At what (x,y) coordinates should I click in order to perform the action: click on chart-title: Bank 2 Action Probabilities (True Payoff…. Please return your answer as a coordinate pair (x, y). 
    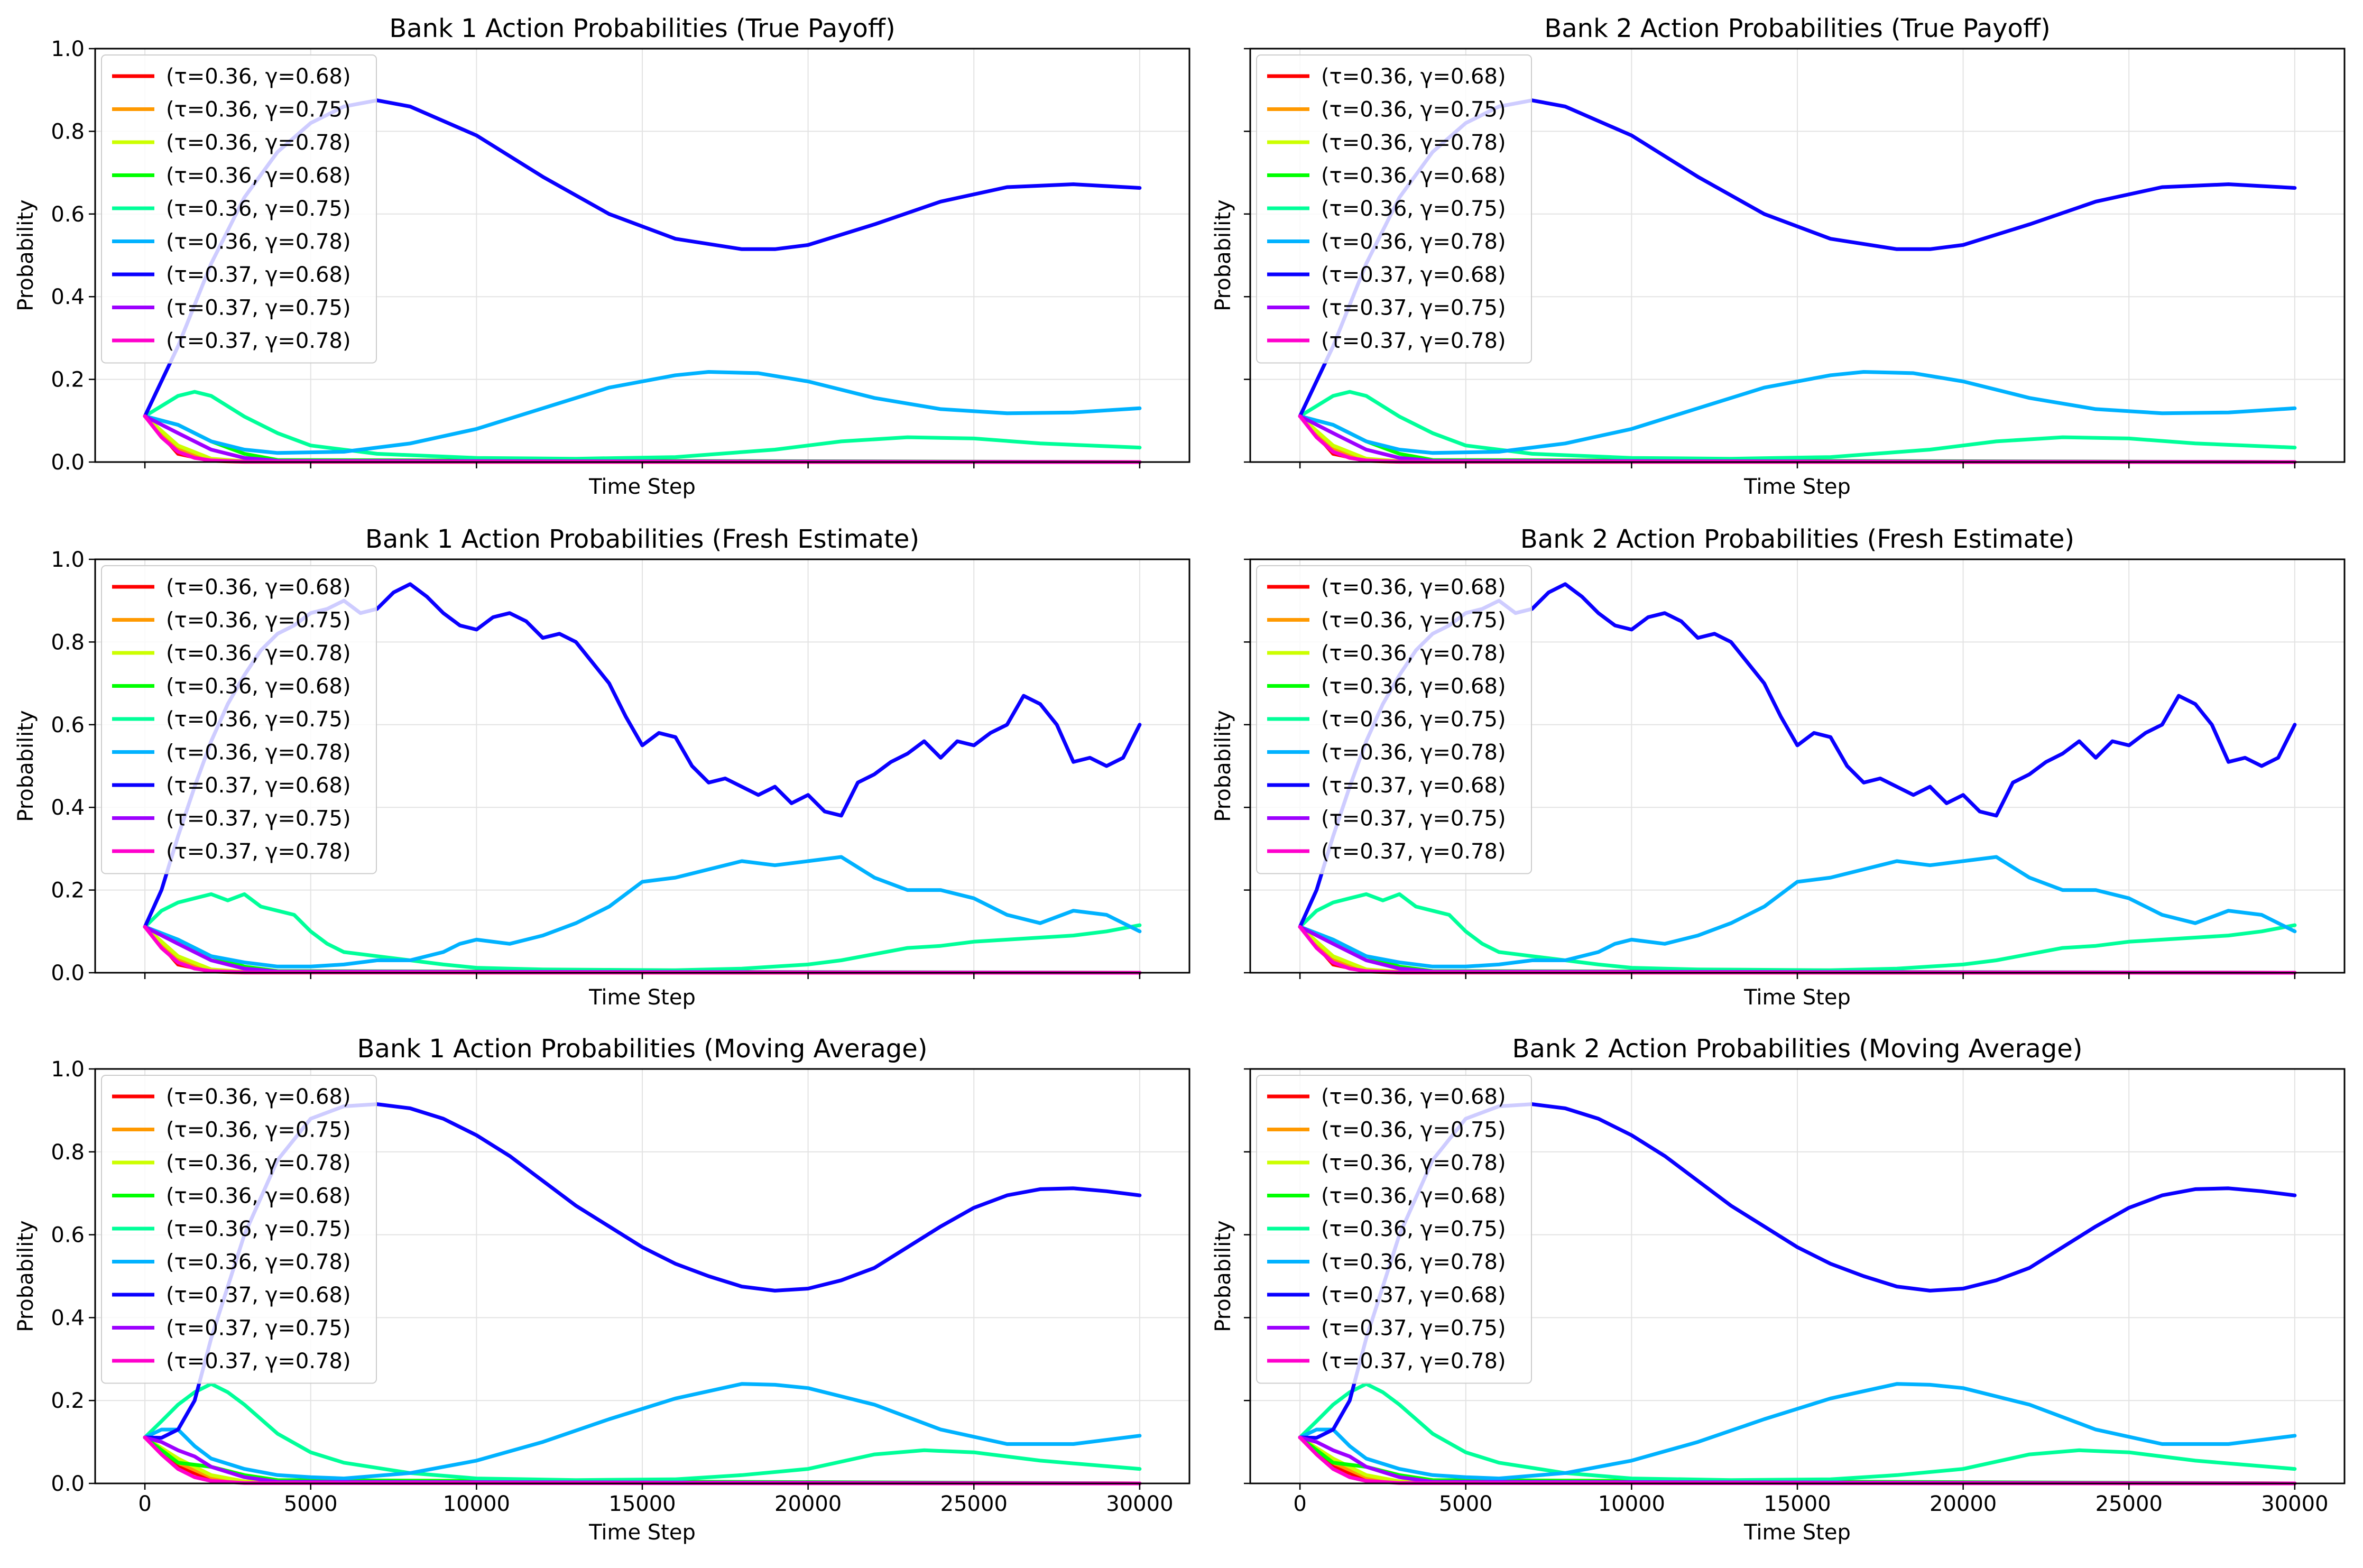
    Looking at the image, I should click on (1797, 28).